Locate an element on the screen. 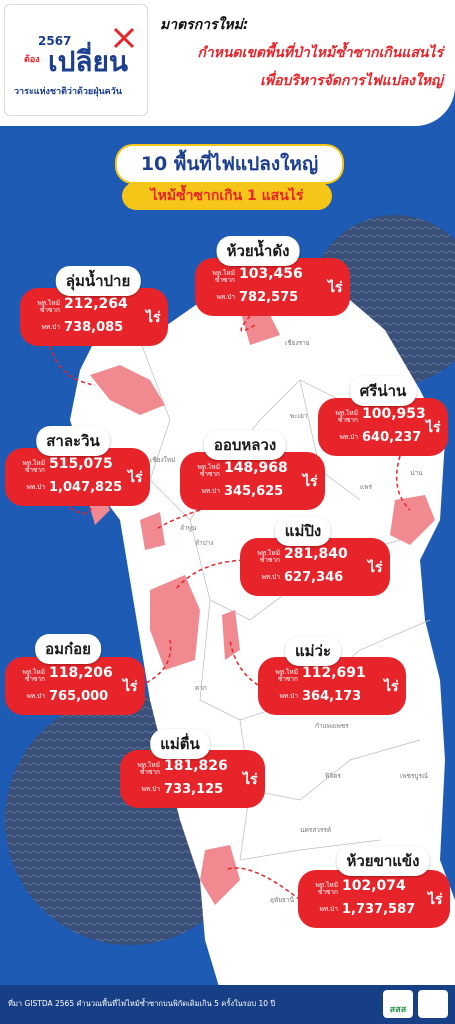 Image resolution: width=455 pixels, height=1024 pixels. forest-value: 1,047,825 is located at coordinates (86, 487).